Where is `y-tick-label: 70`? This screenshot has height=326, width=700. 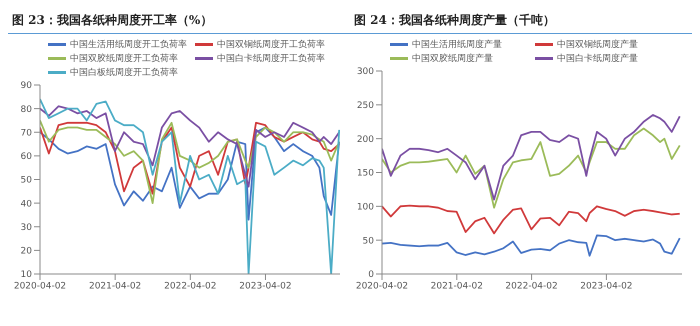
y-tick-label: 70 is located at coordinates (26, 133).